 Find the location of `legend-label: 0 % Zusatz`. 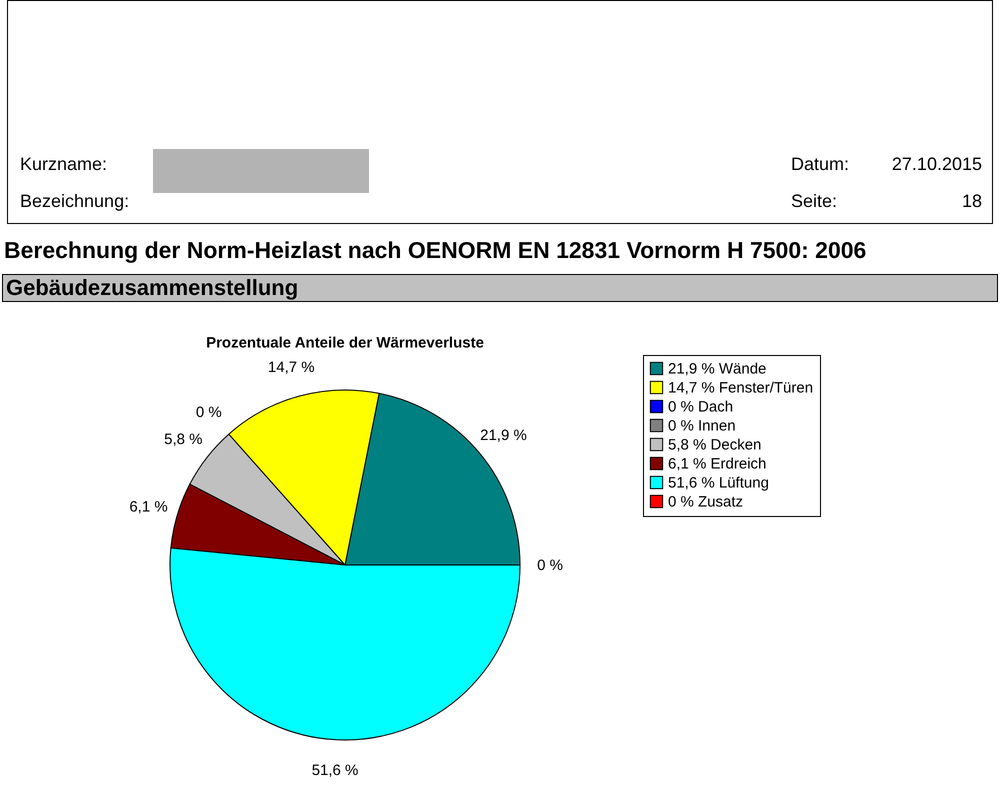

legend-label: 0 % Zusatz is located at coordinates (706, 502).